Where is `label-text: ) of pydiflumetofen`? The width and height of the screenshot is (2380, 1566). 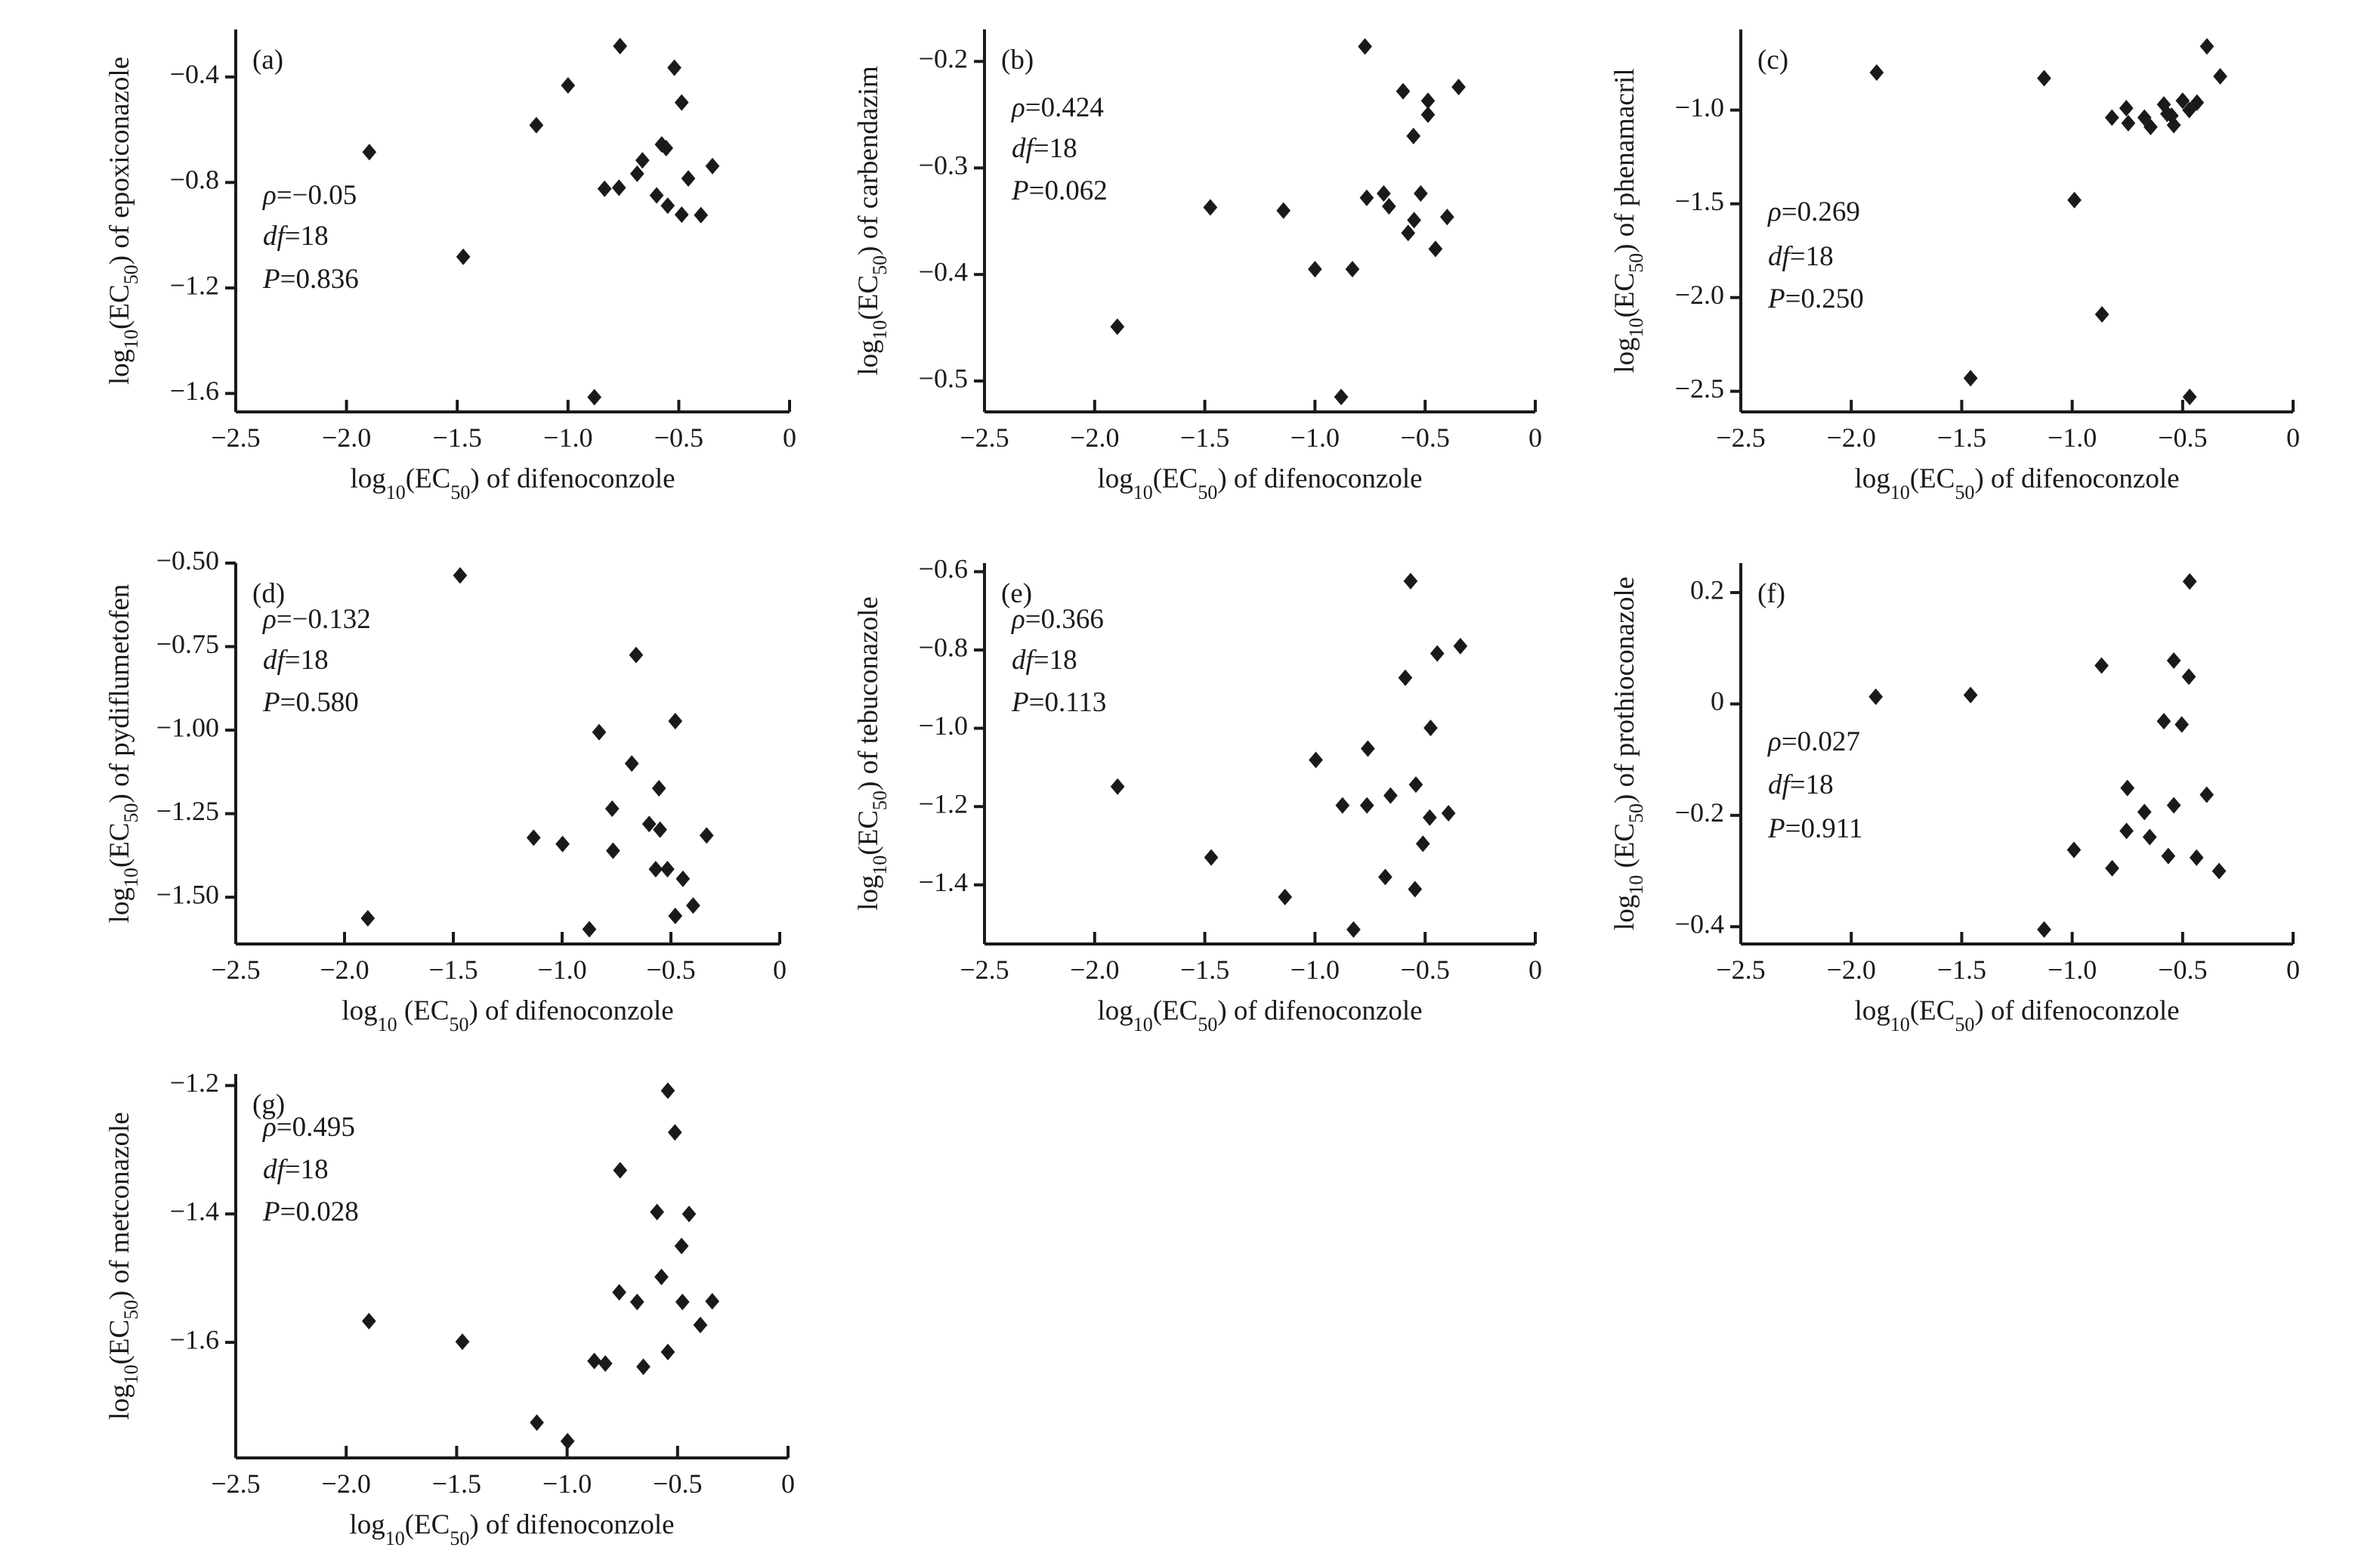
label-text: ) of pydiflumetofen is located at coordinates (119, 693).